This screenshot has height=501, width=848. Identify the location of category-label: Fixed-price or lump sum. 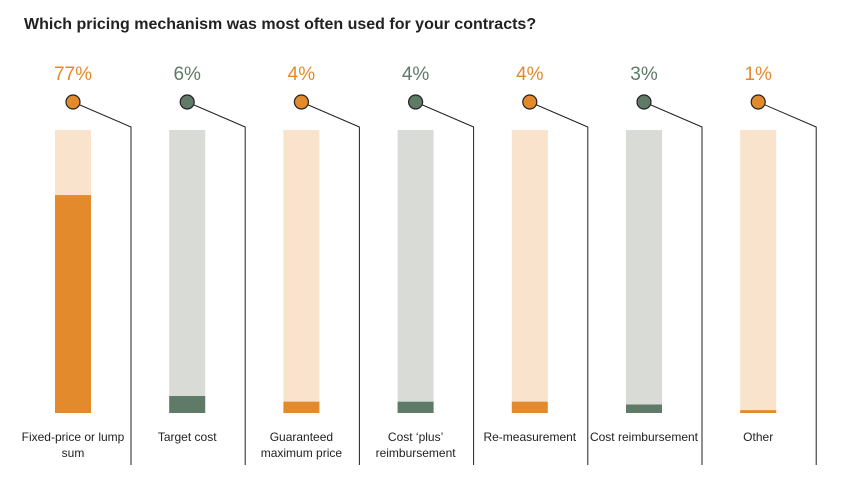
(73, 445).